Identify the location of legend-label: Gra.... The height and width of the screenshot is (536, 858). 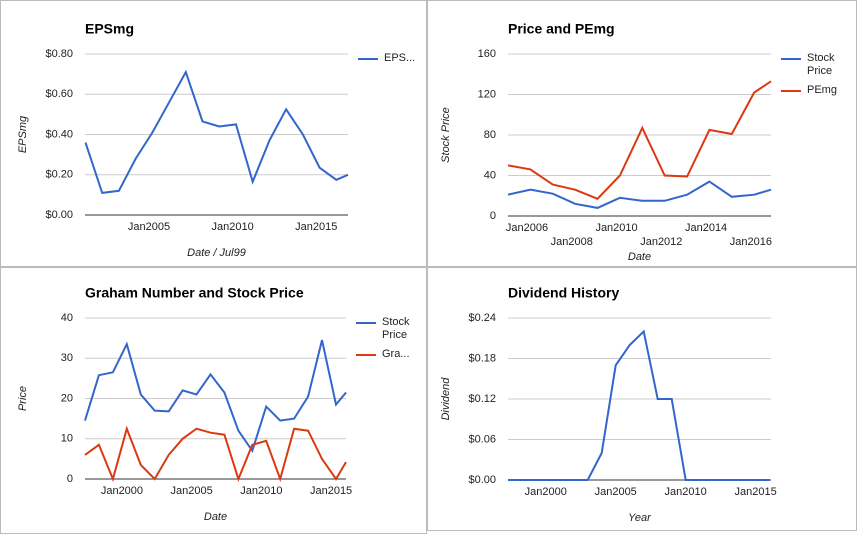
(396, 354).